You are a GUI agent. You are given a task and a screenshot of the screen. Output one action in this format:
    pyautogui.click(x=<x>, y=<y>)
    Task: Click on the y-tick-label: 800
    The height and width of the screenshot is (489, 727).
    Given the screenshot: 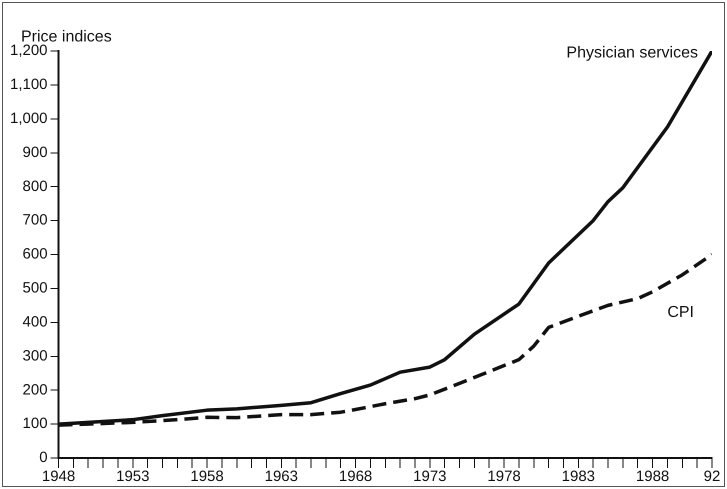 What is the action you would take?
    pyautogui.click(x=35, y=186)
    